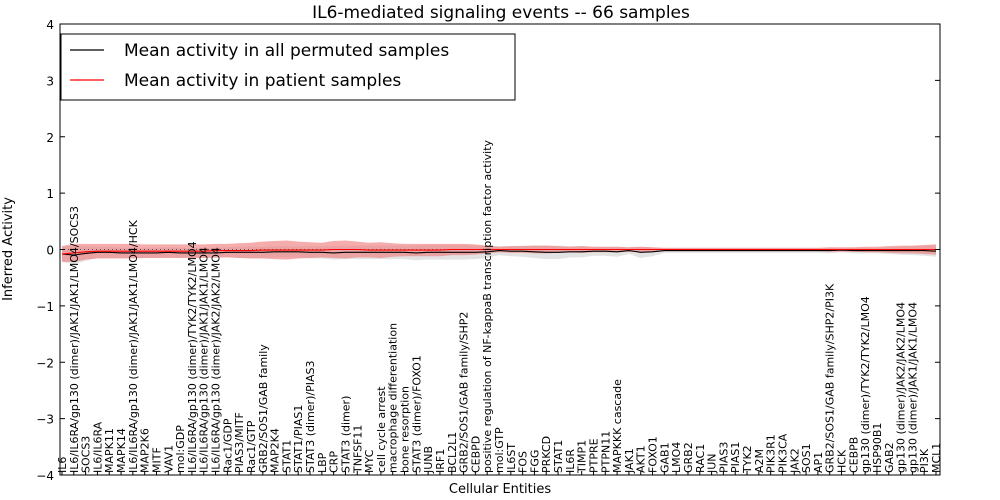 This screenshot has width=1000, height=500. Describe the element at coordinates (216, 360) in the screenshot. I see `x-category-label: IL6/IL6RA/gp130 (dimer)/JAK2/JAK2/LMO4` at that location.